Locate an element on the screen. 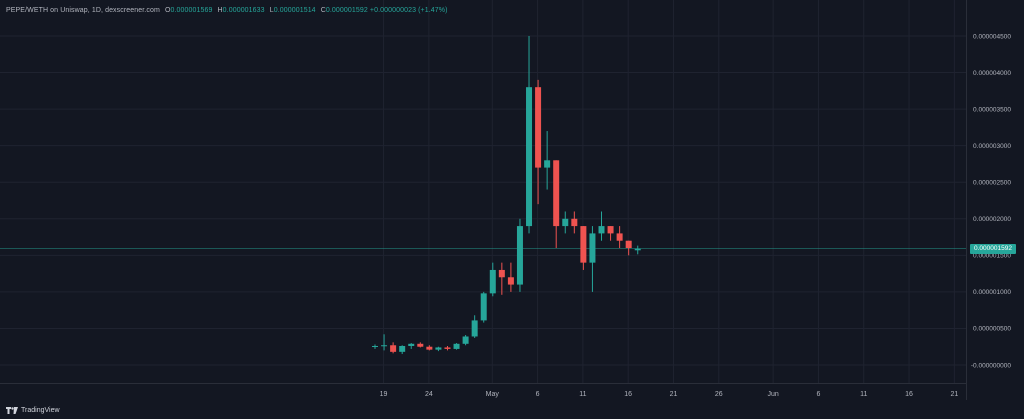 Image resolution: width=1024 pixels, height=419 pixels. x-tick-label: Jun is located at coordinates (772, 394).